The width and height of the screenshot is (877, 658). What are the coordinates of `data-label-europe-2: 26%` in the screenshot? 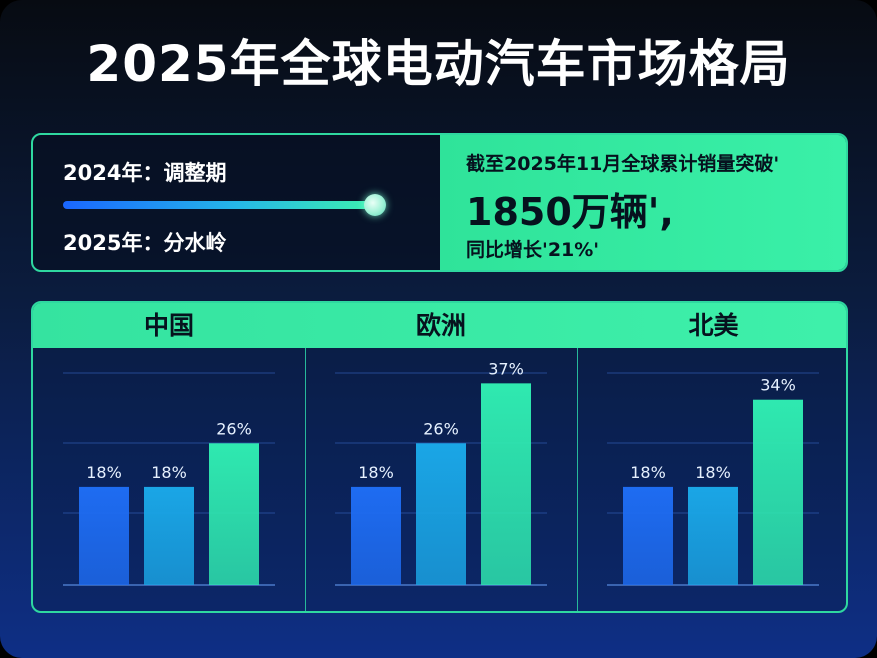 It's located at (441, 428).